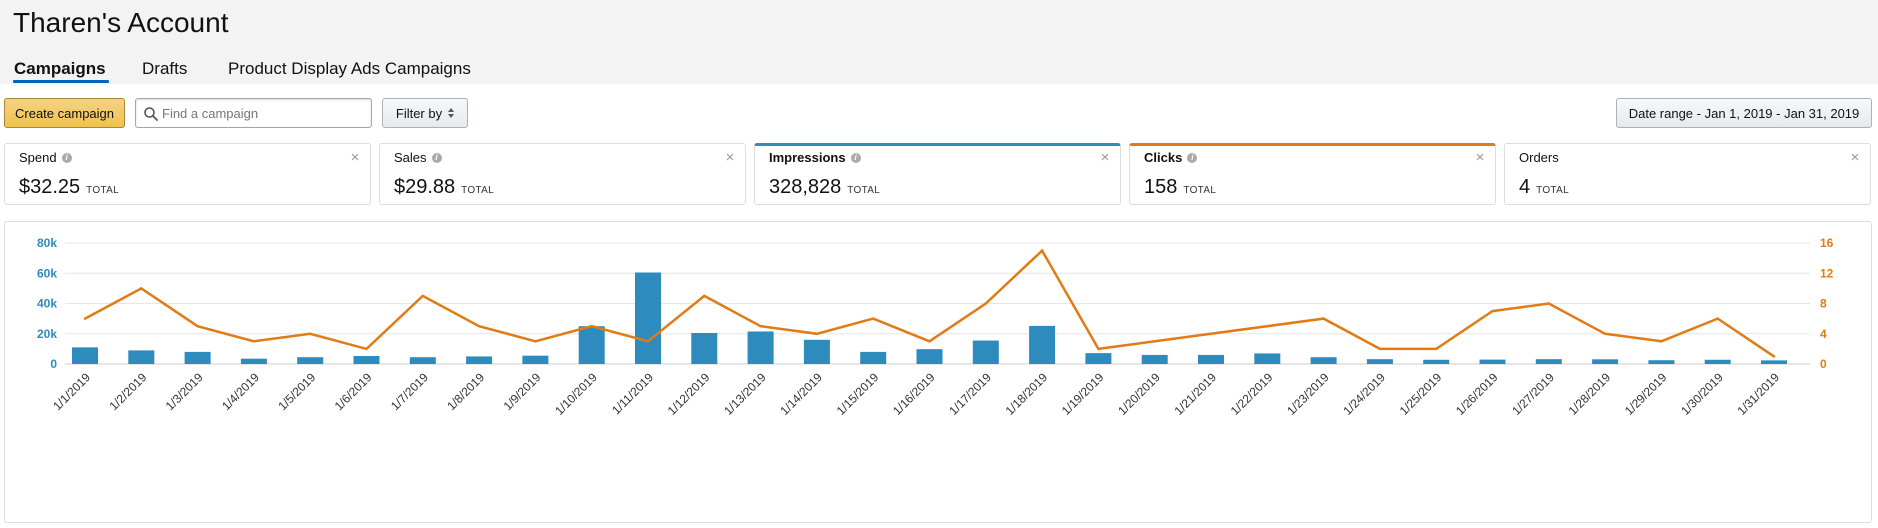 The image size is (1878, 528). Describe the element at coordinates (1312, 174) in the screenshot. I see `metric-card-clicks: Clicks i 158 TOTAL ×` at that location.